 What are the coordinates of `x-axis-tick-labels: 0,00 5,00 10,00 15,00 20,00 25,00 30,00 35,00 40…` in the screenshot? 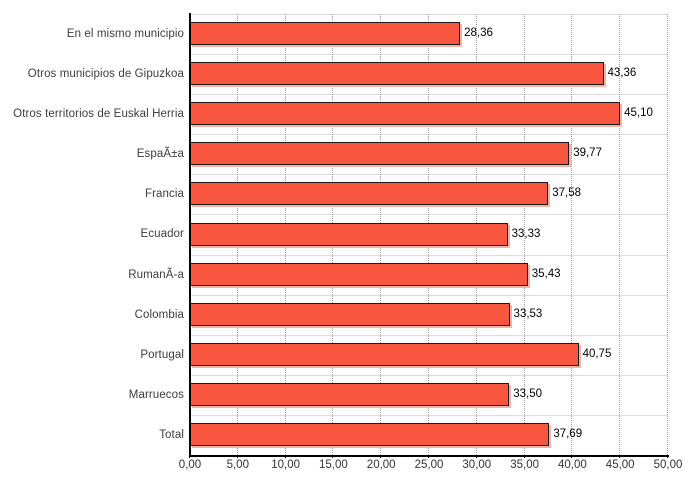 It's located at (431, 467).